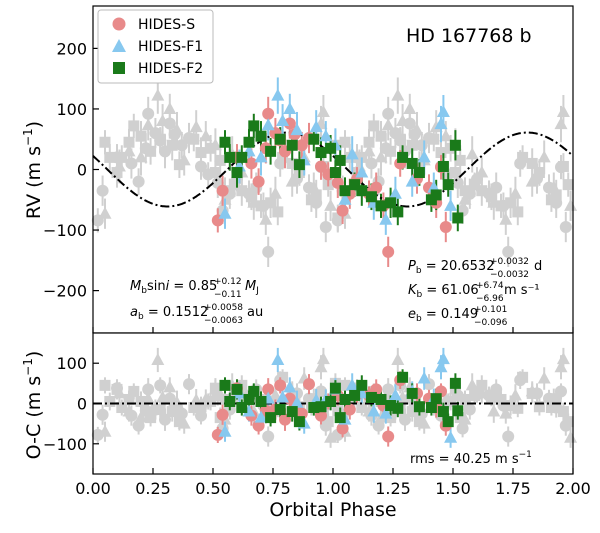 This screenshot has width=600, height=533. What do you see at coordinates (490, 310) in the screenshot?
I see `annotation-eccentricity-sup: +0.101` at bounding box center [490, 310].